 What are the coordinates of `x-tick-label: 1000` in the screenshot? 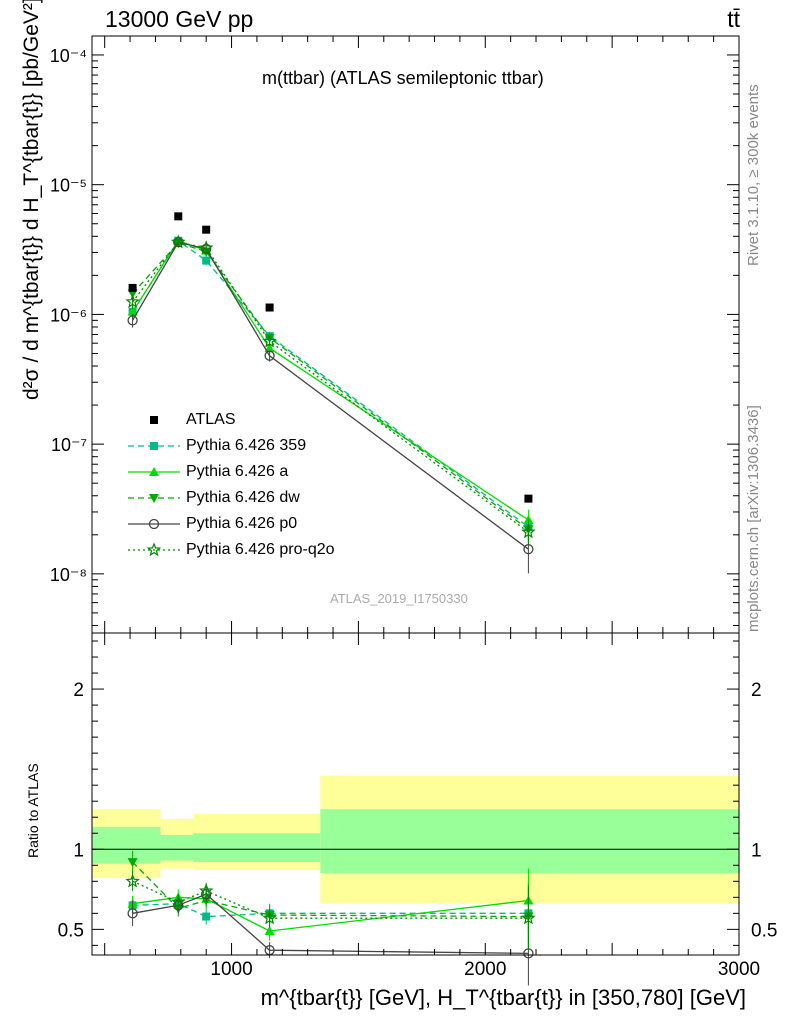 It's located at (231, 969).